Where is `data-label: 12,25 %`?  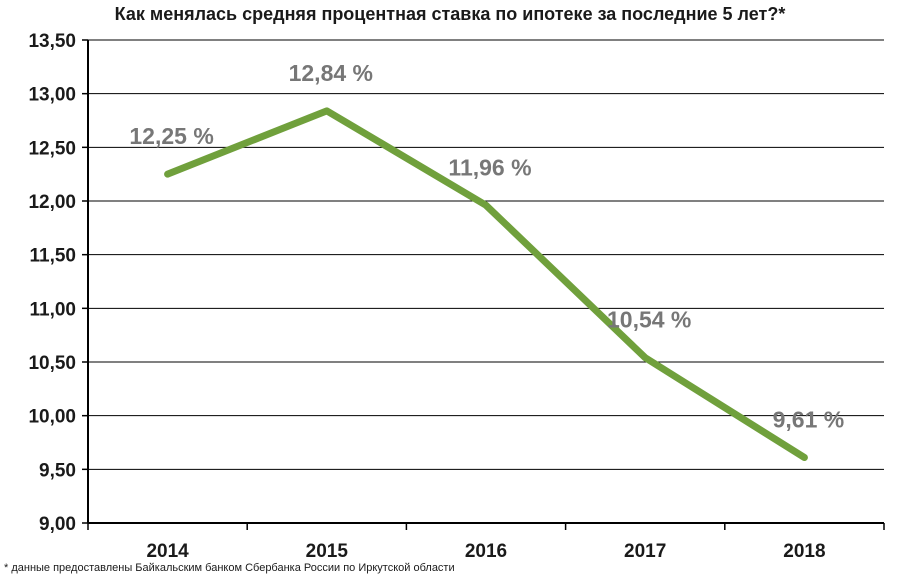
data-label: 12,25 % is located at coordinates (171, 136).